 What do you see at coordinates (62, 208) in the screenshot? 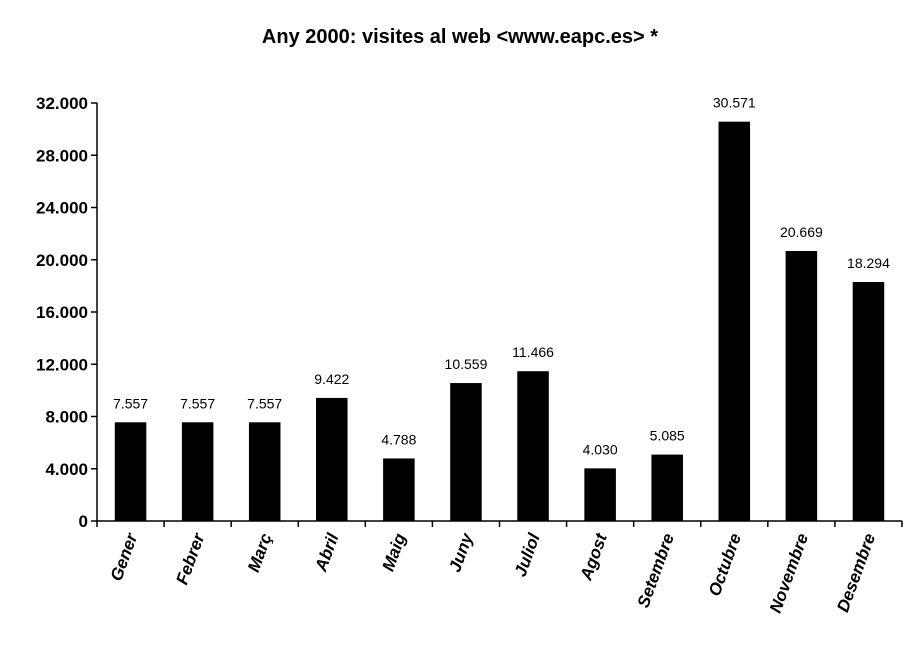
I see `y-tick-label: 24.000` at bounding box center [62, 208].